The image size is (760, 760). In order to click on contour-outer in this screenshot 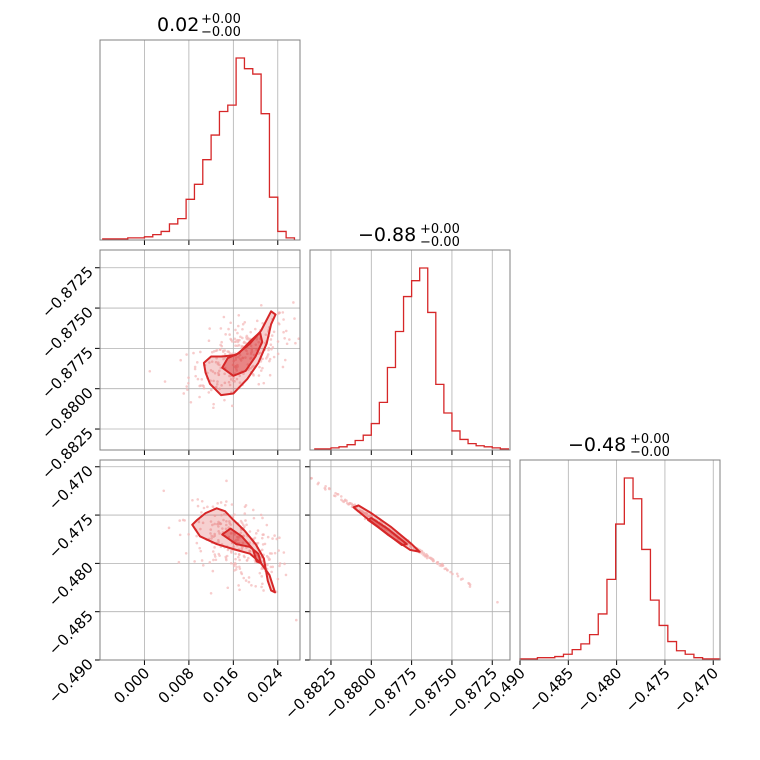, I will do `click(233, 550)`.